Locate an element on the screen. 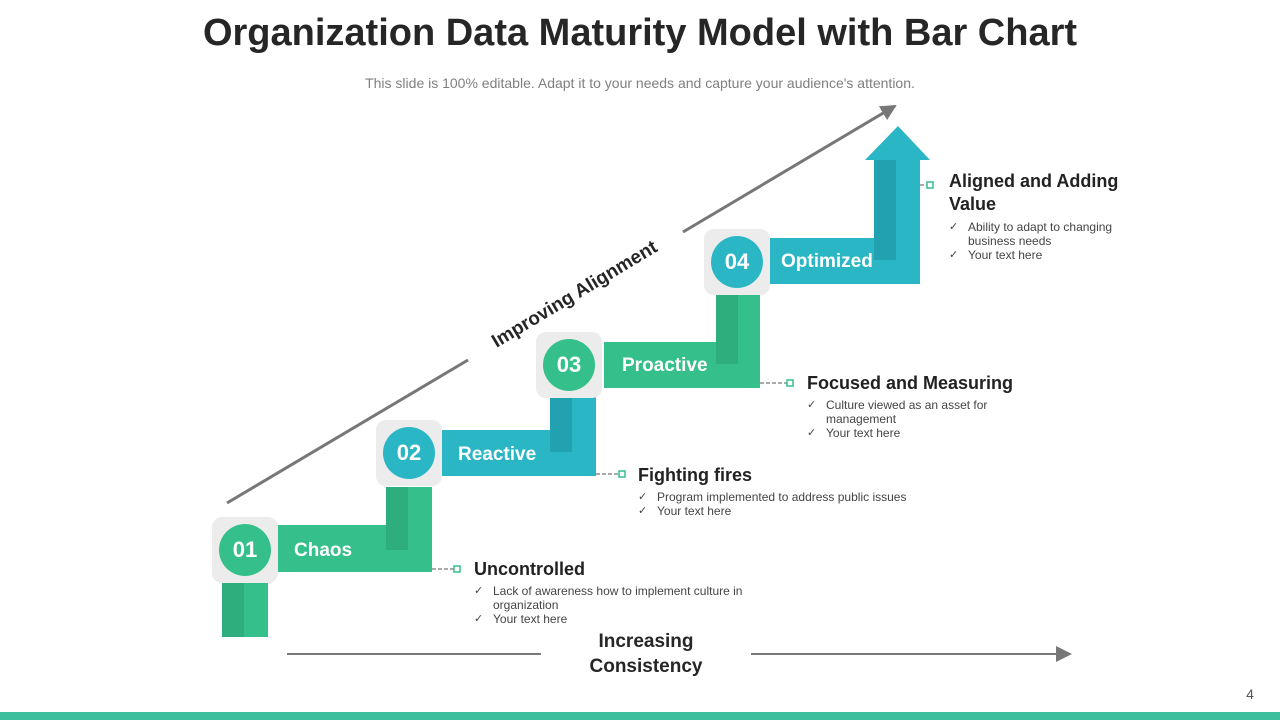  footer-bar is located at coordinates (640, 716).